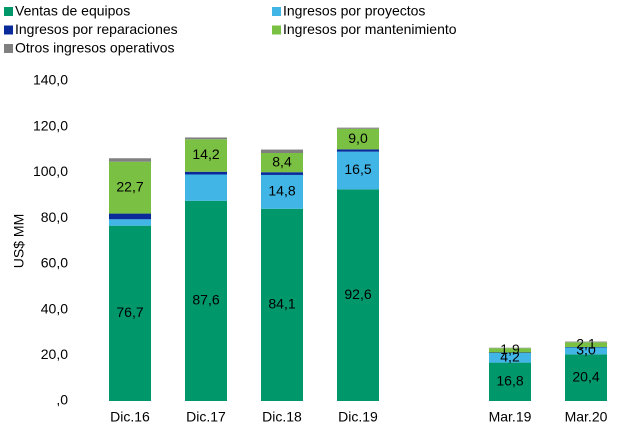 The width and height of the screenshot is (620, 427). I want to click on y-tick-label: 140,0, so click(50, 80).